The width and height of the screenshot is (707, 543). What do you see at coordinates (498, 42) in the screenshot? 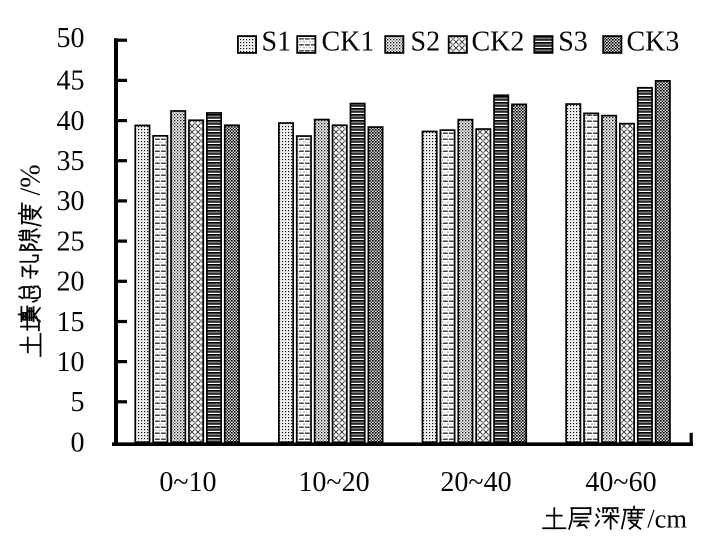
I see `svg-text: CK2` at bounding box center [498, 42].